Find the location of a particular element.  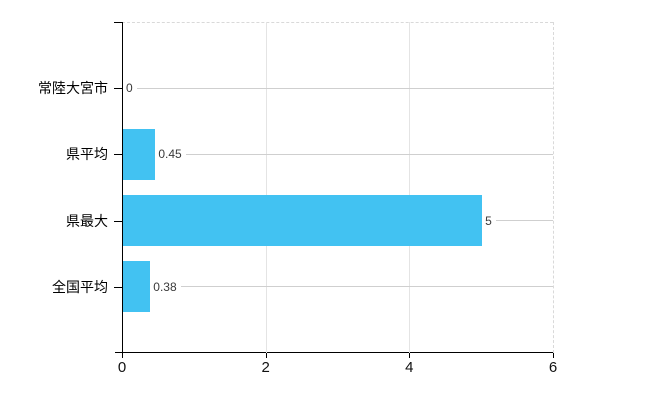

plot-top-border is located at coordinates (337, 22).